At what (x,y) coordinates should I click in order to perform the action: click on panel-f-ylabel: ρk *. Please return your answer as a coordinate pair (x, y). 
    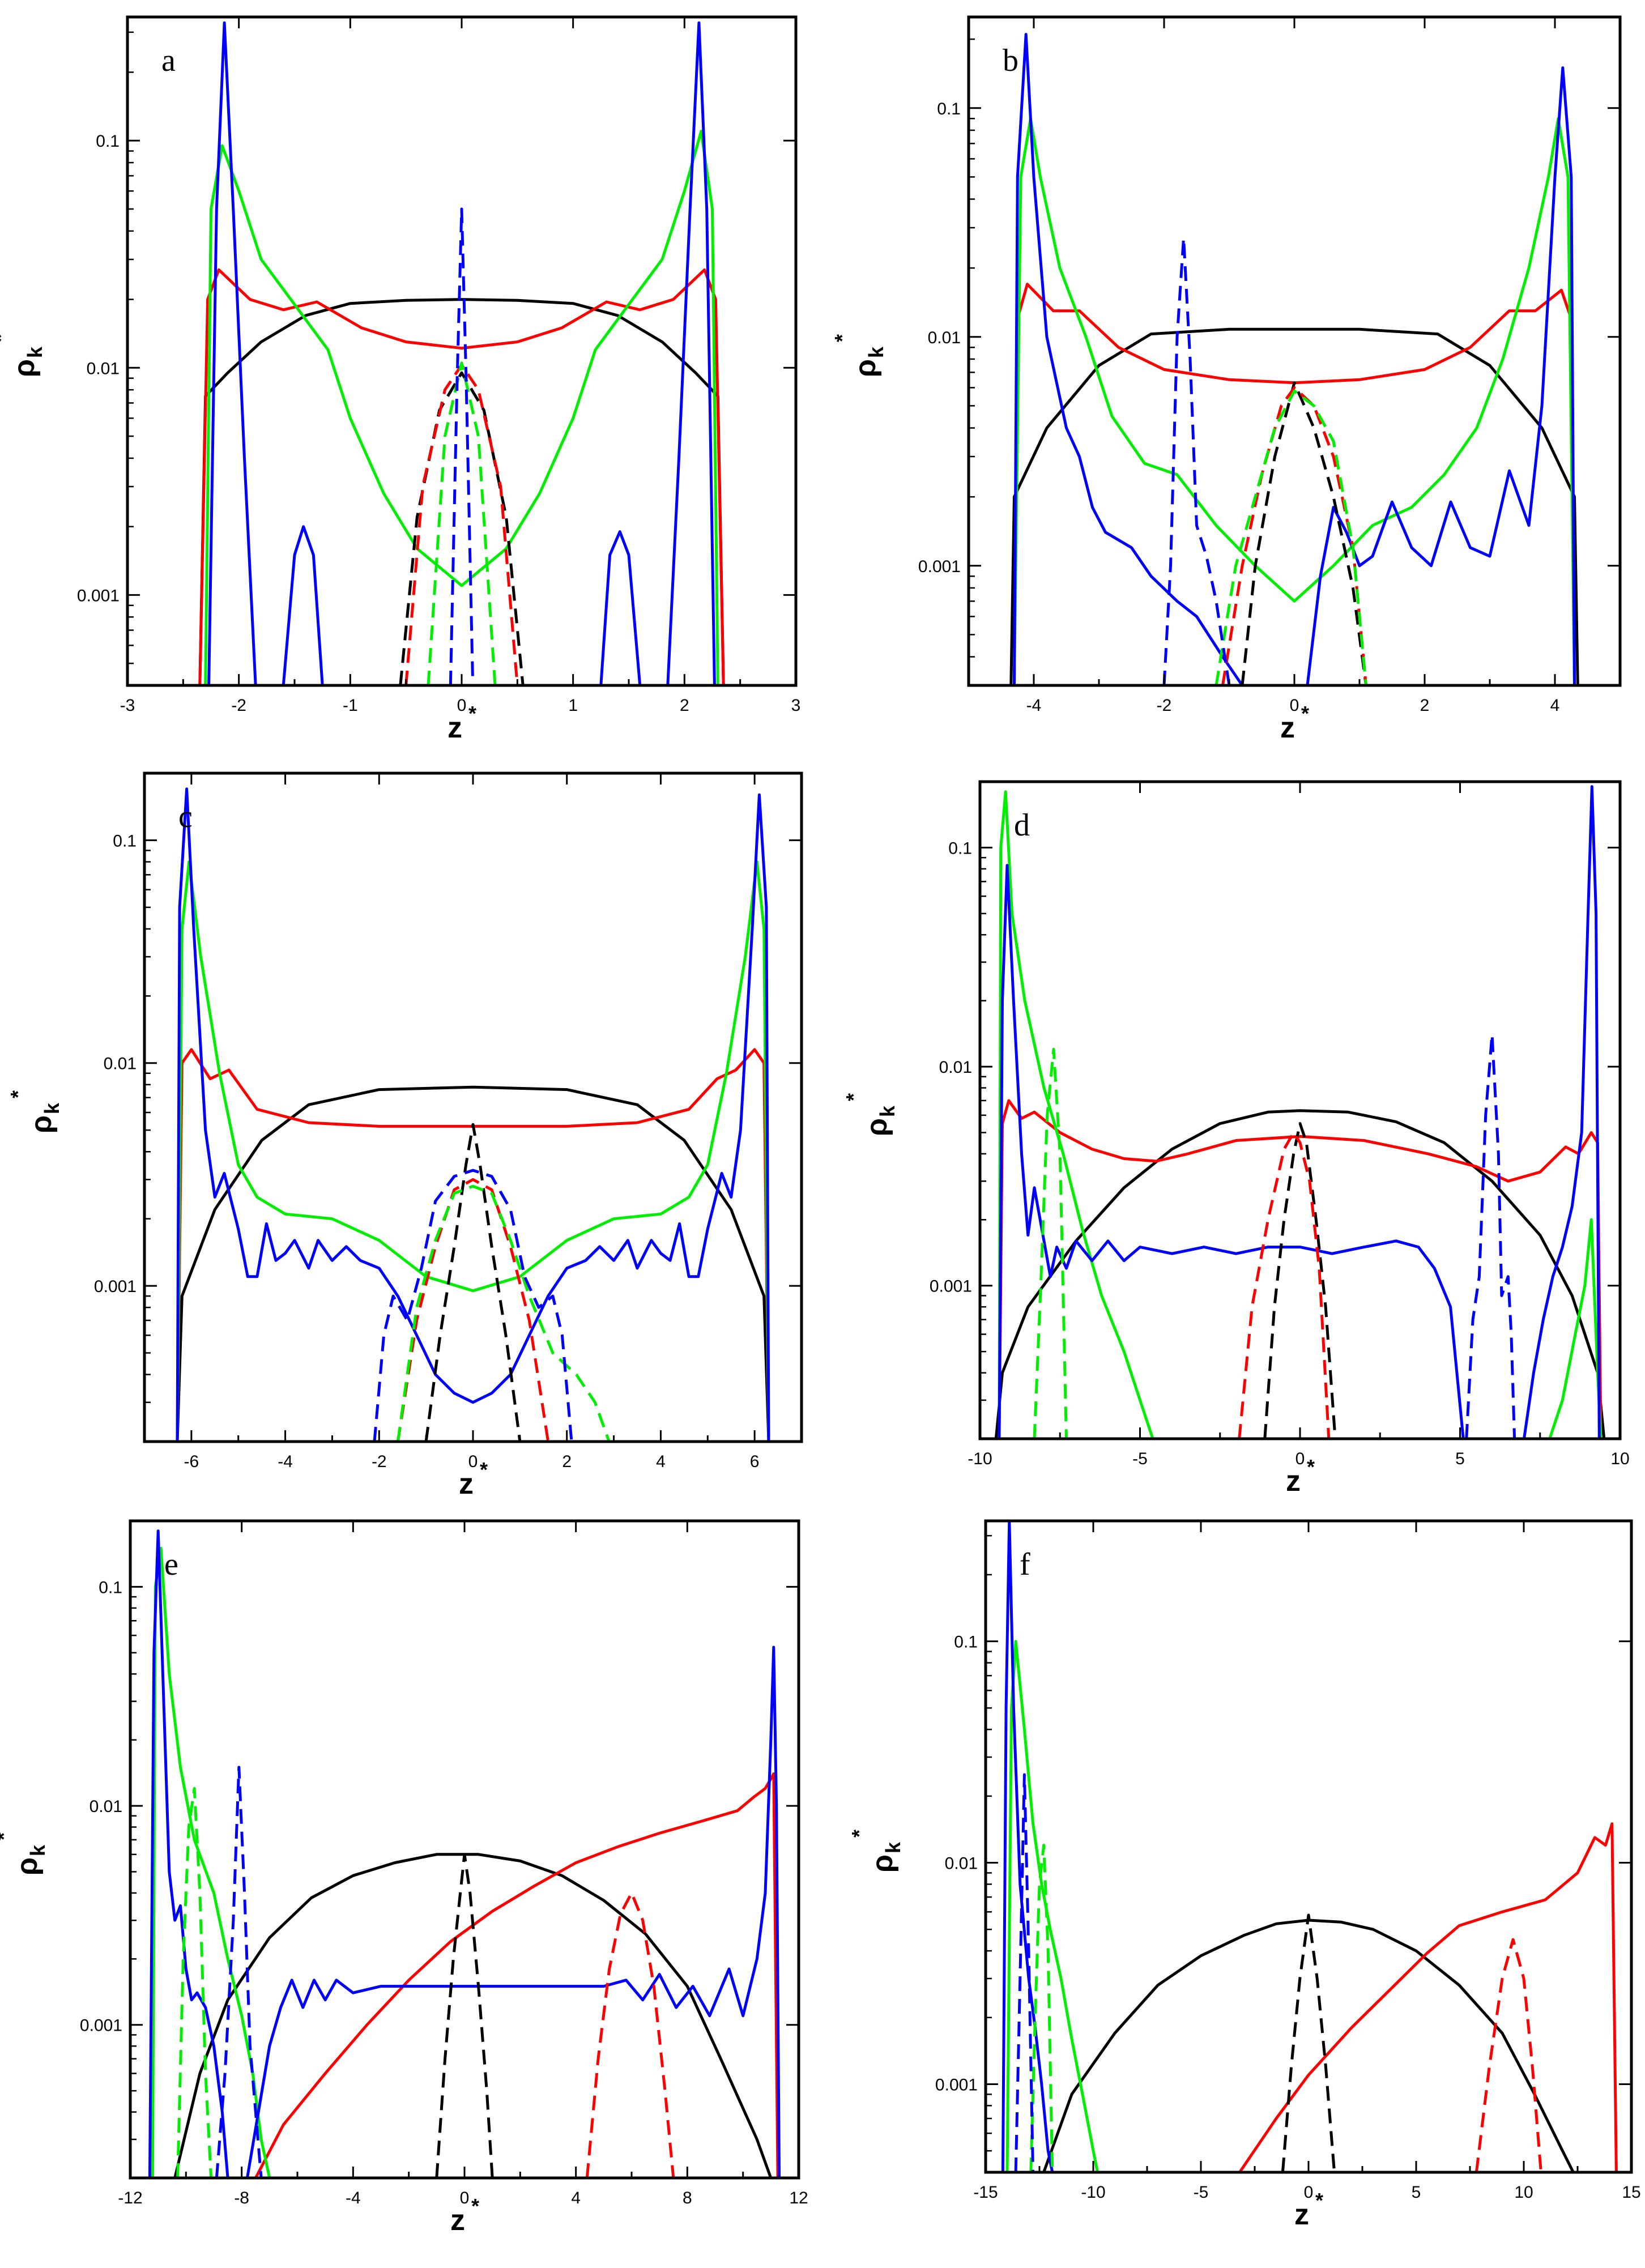
    Looking at the image, I should click on (876, 1852).